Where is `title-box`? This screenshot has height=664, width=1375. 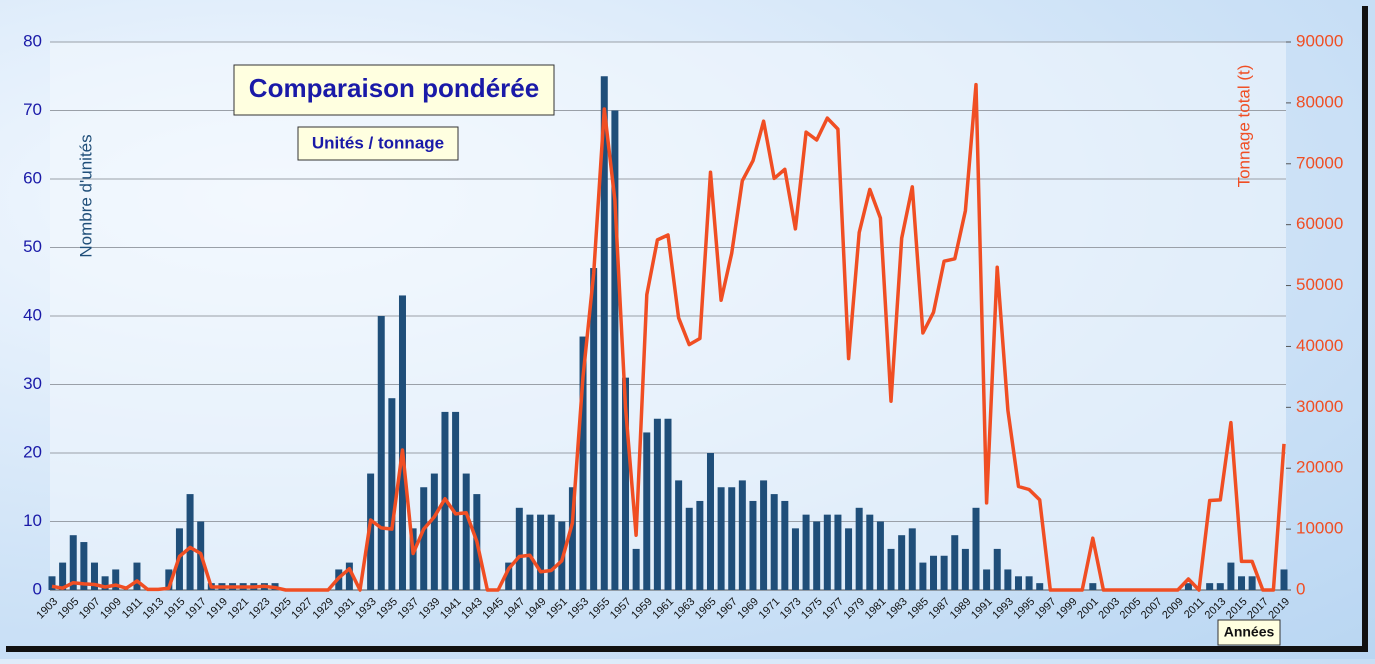 title-box is located at coordinates (394, 90).